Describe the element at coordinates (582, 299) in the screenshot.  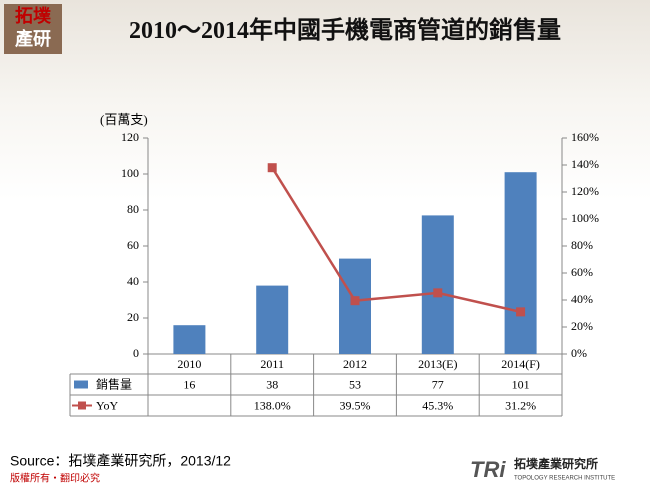
I see `y2-tick-label: 40%` at that location.